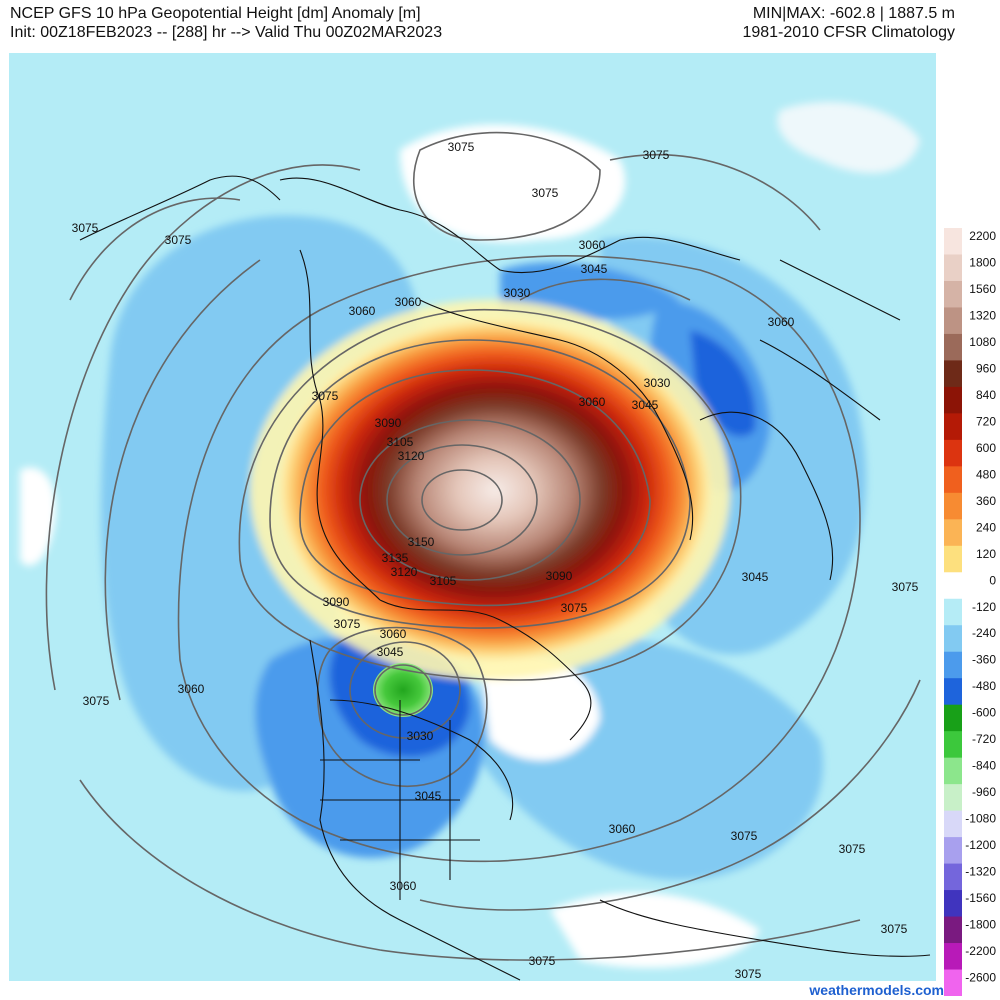 The width and height of the screenshot is (1000, 1000). I want to click on legend-label: -1560, so click(980, 898).